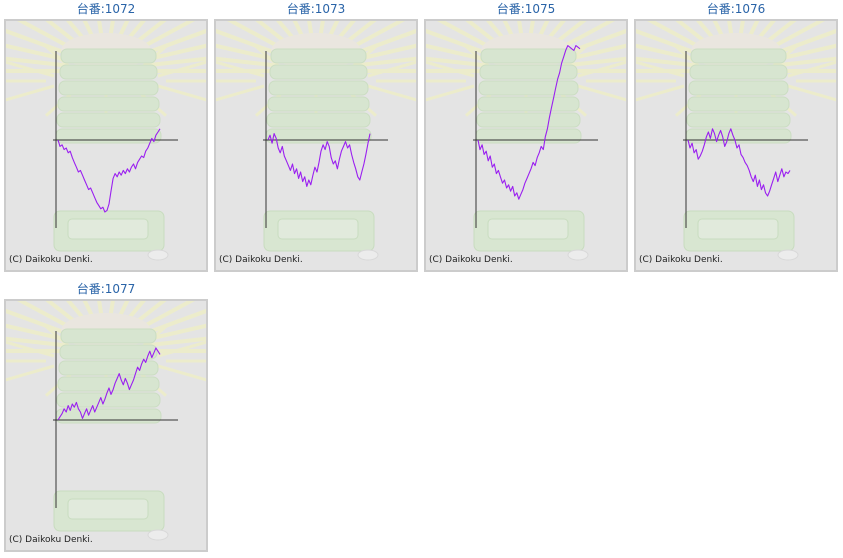 Image resolution: width=843 pixels, height=558 pixels. What do you see at coordinates (106, 289) in the screenshot?
I see `chart-title-link: 台番:1077` at bounding box center [106, 289].